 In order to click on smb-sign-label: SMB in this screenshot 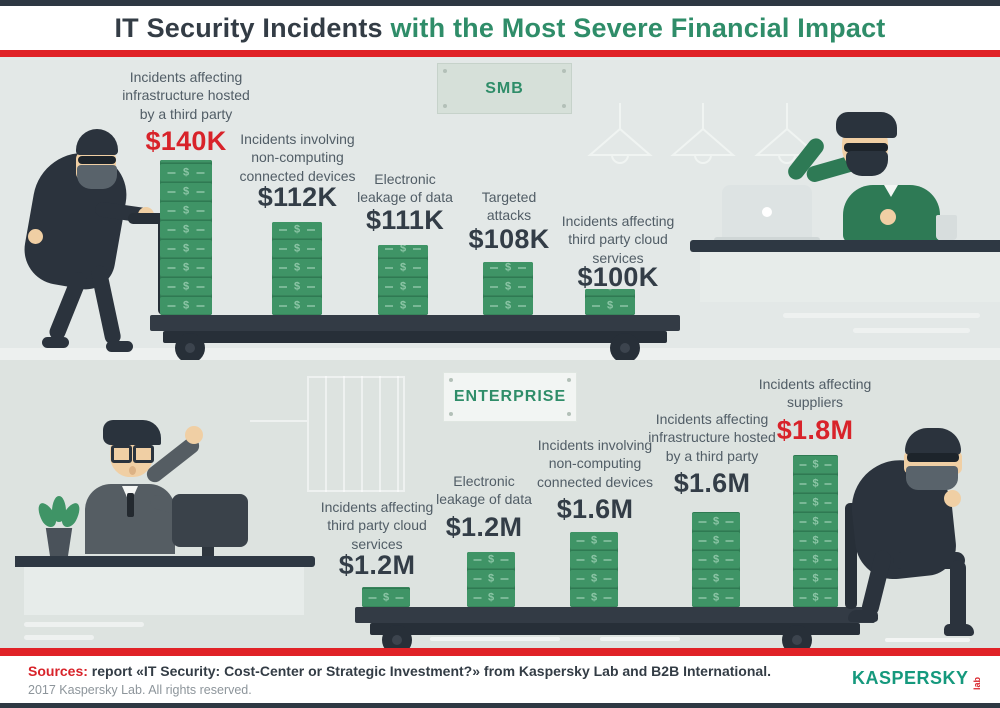, I will do `click(504, 88)`.